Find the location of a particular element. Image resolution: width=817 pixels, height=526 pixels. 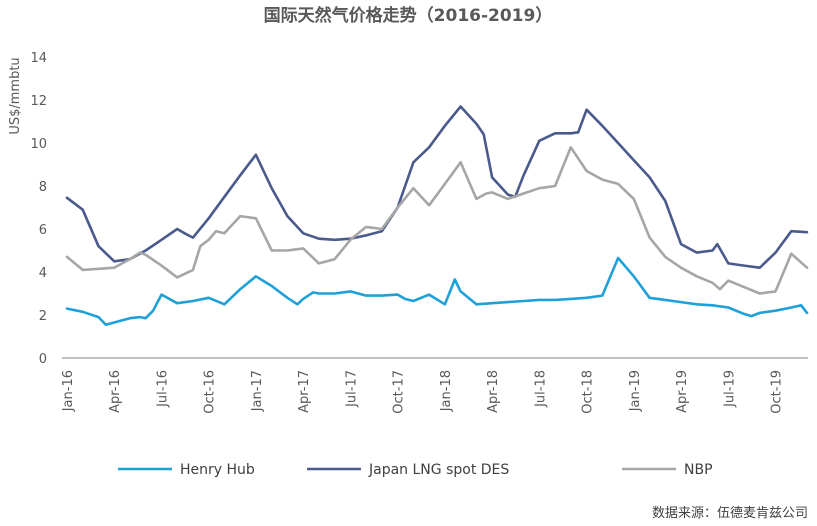

chart-title: 国际天然气价格走势（2016-2019） is located at coordinates (408, 15).